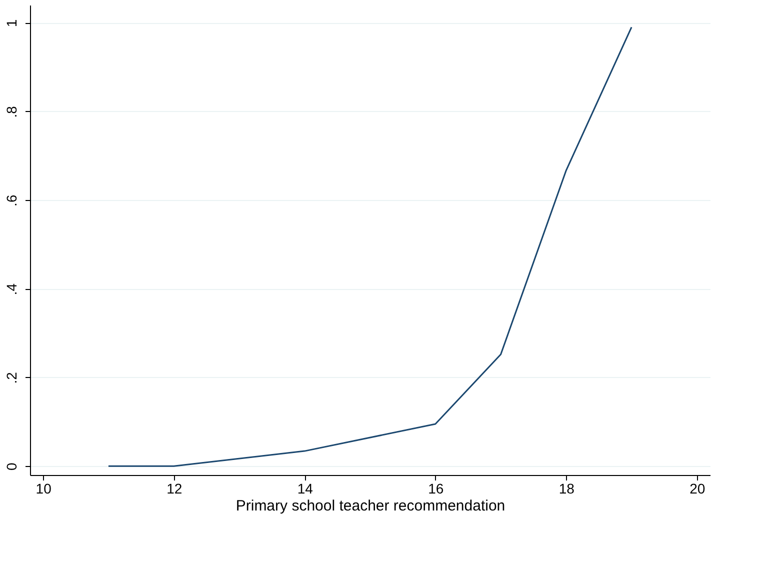  What do you see at coordinates (44, 488) in the screenshot?
I see `x-tick-label: 10` at bounding box center [44, 488].